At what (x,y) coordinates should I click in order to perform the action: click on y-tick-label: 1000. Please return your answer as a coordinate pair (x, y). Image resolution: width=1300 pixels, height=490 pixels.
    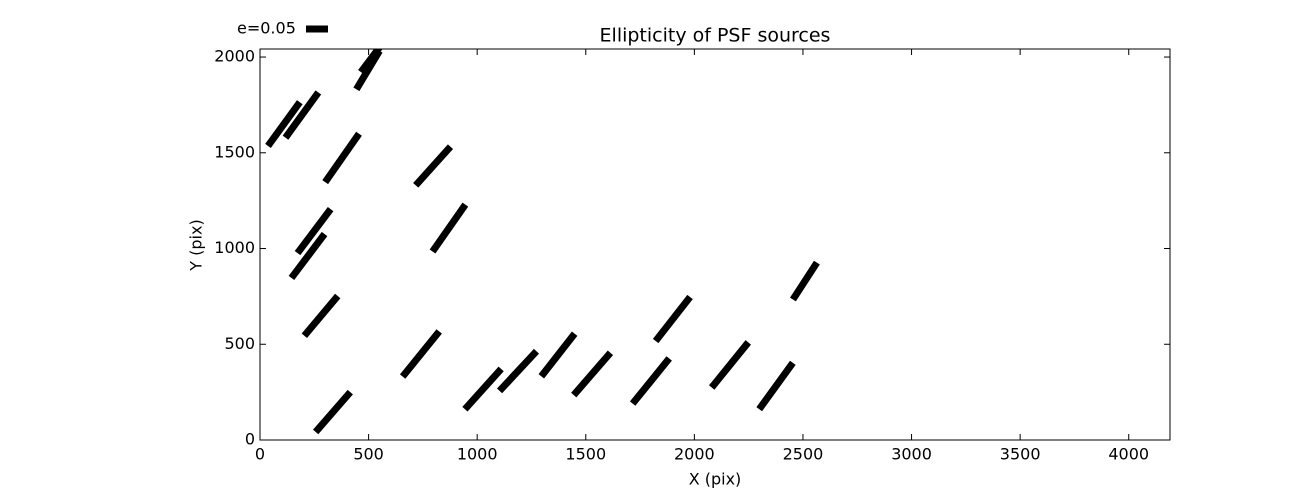
    Looking at the image, I should click on (234, 247).